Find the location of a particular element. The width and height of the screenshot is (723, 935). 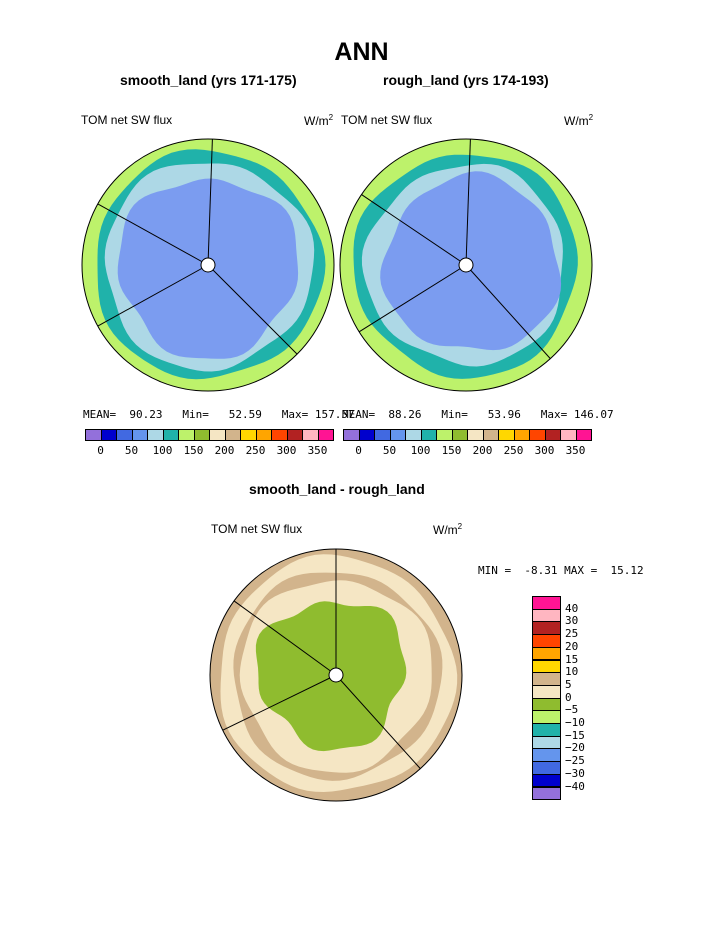

colorbar-diff-tick-label: 15 is located at coordinates (572, 659).